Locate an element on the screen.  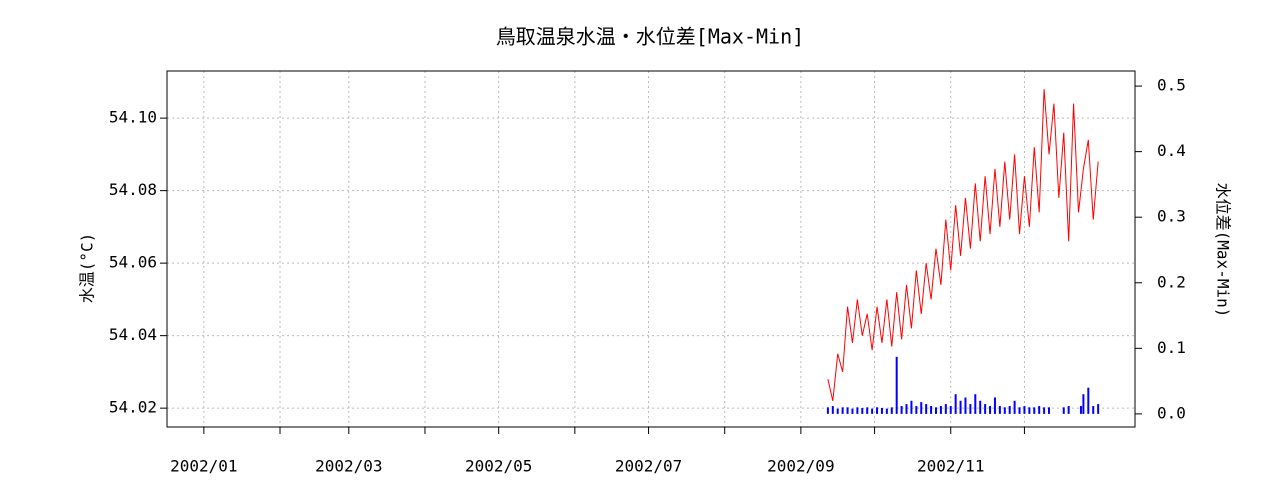
y-axis-label: 水温(°C) is located at coordinates (87, 268).